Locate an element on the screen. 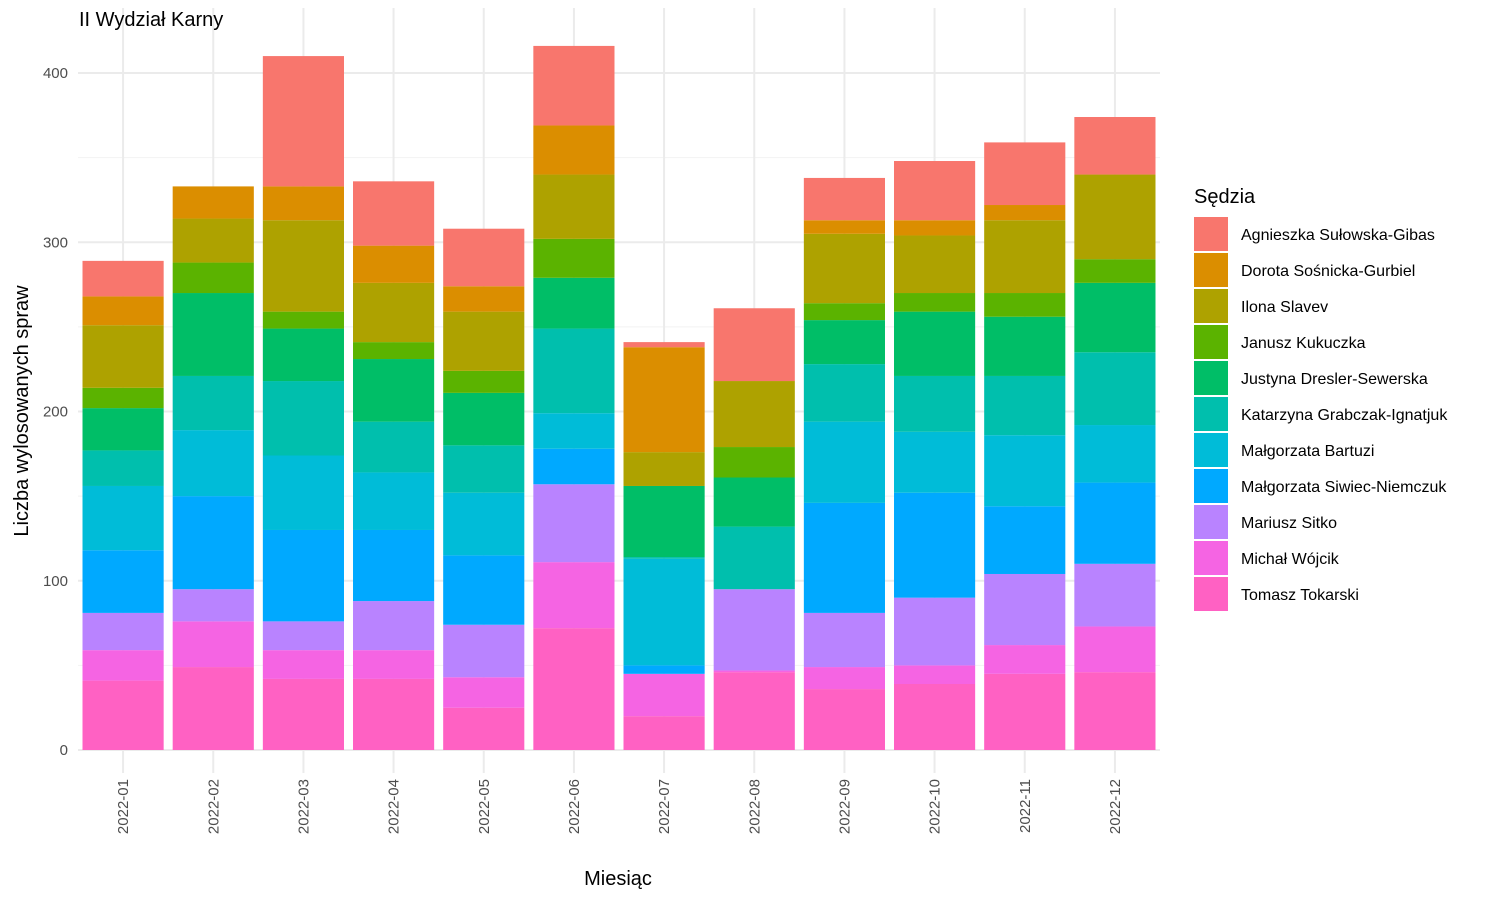 The image size is (1500, 900). x-tick-label: 2022-08 is located at coordinates (754, 806).